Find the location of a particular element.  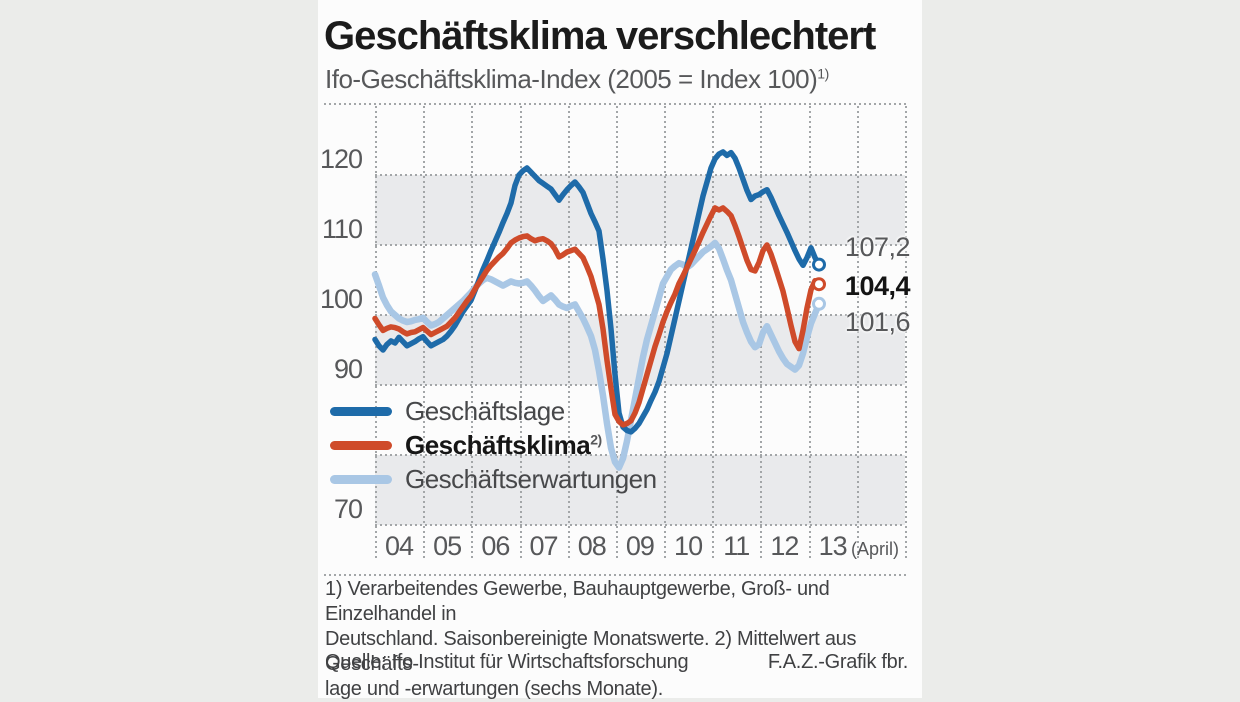

y-axis-labels: 120 110 100 90 70 is located at coordinates (342, 349).